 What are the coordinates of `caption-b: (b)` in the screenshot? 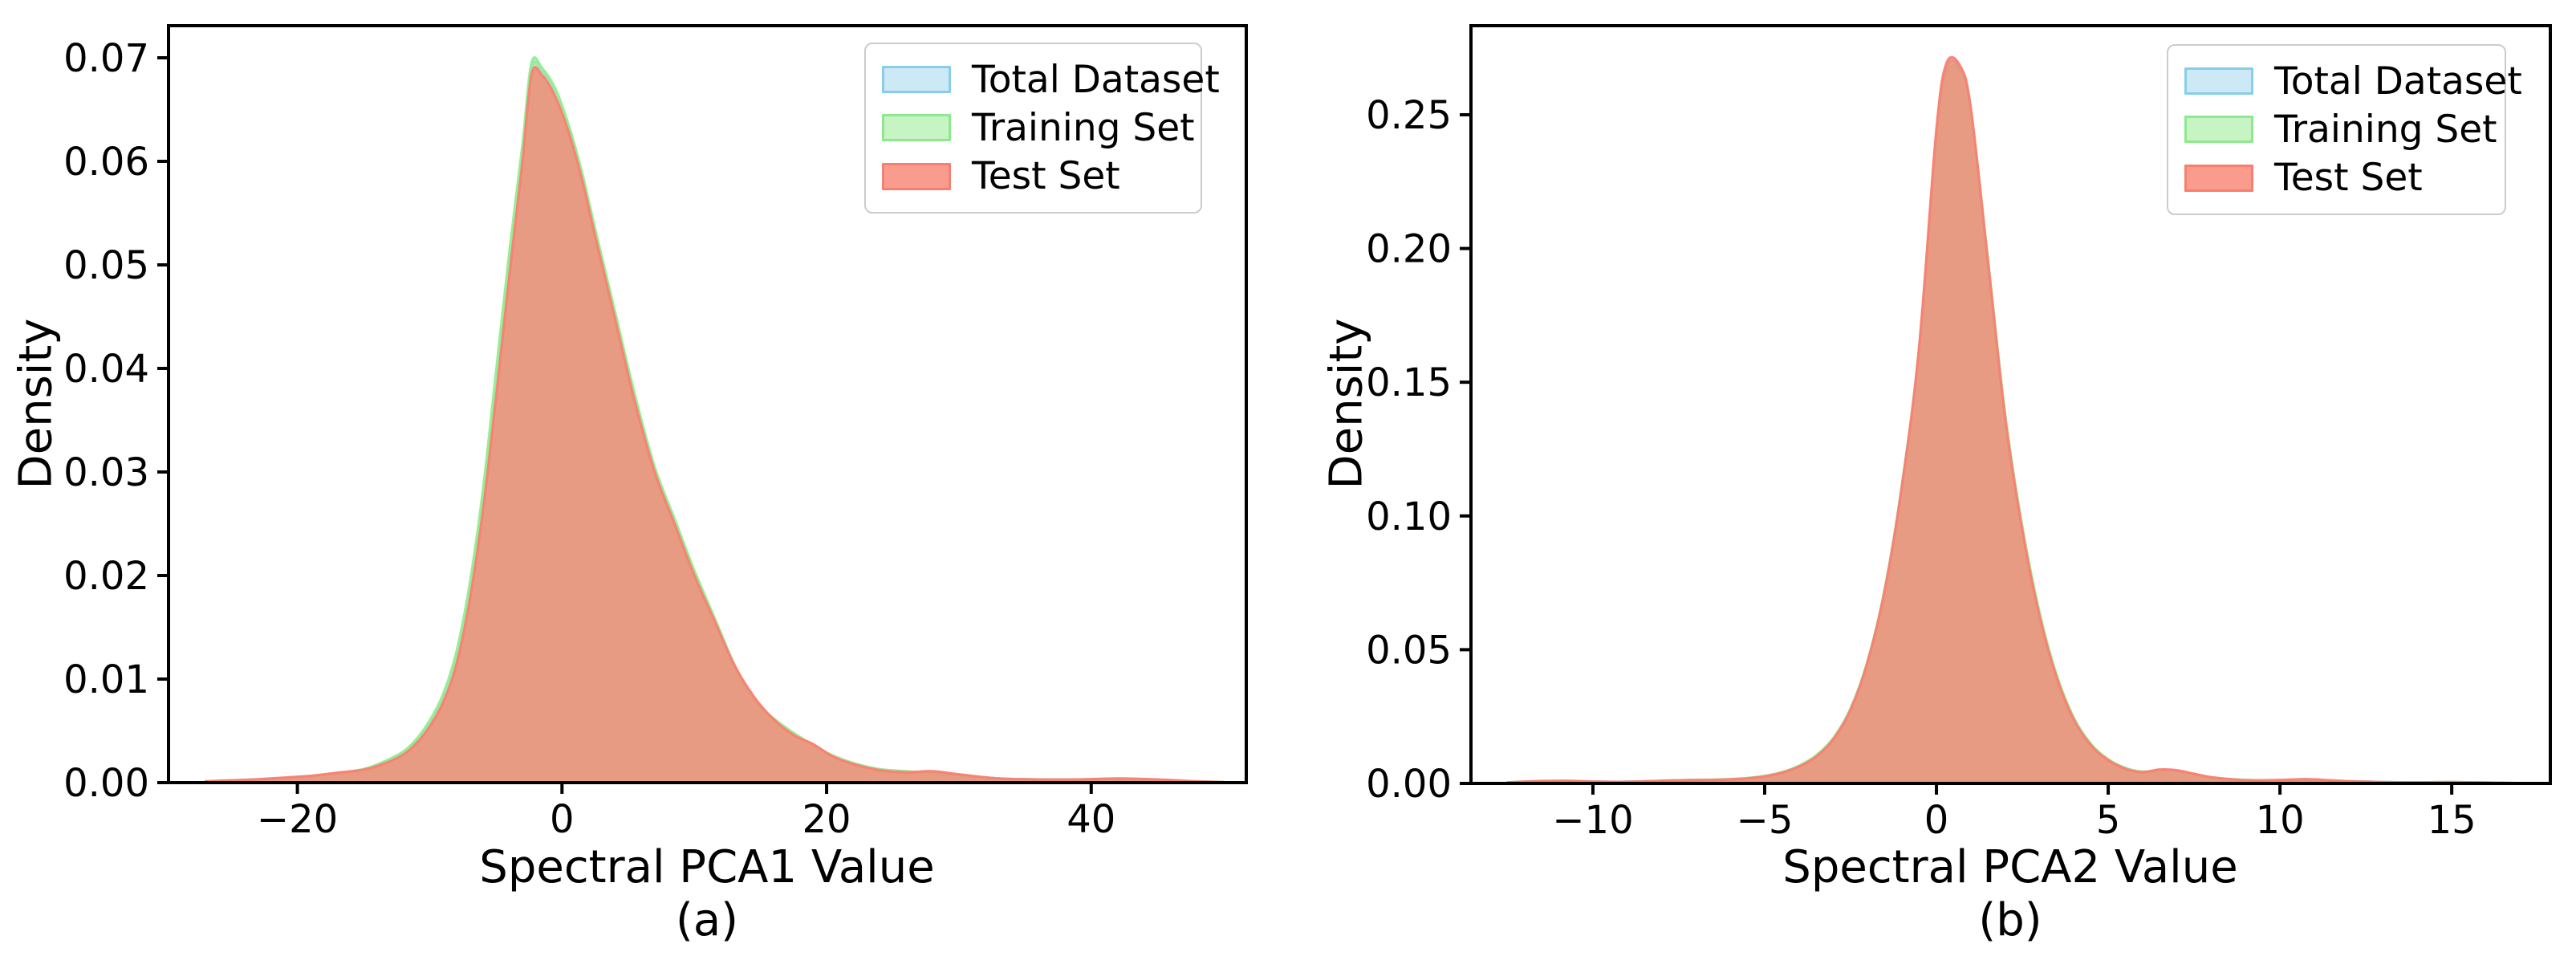 It's located at (2010, 920).